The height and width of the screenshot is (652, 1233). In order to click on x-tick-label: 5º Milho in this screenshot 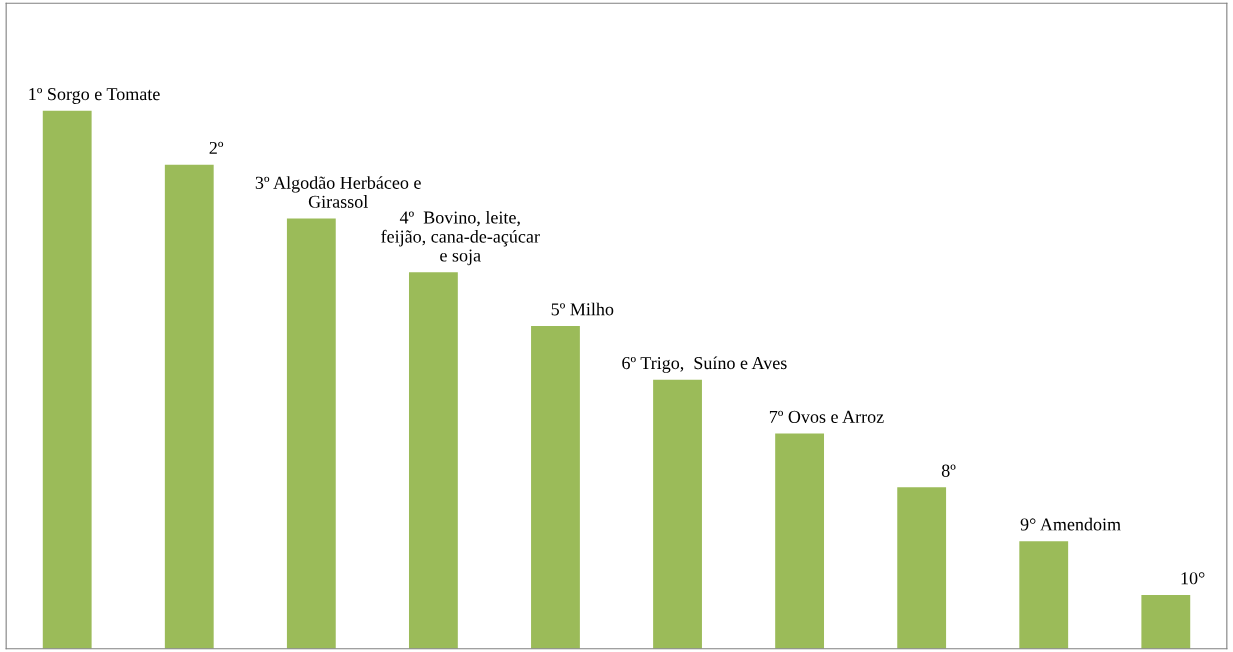, I will do `click(582, 309)`.